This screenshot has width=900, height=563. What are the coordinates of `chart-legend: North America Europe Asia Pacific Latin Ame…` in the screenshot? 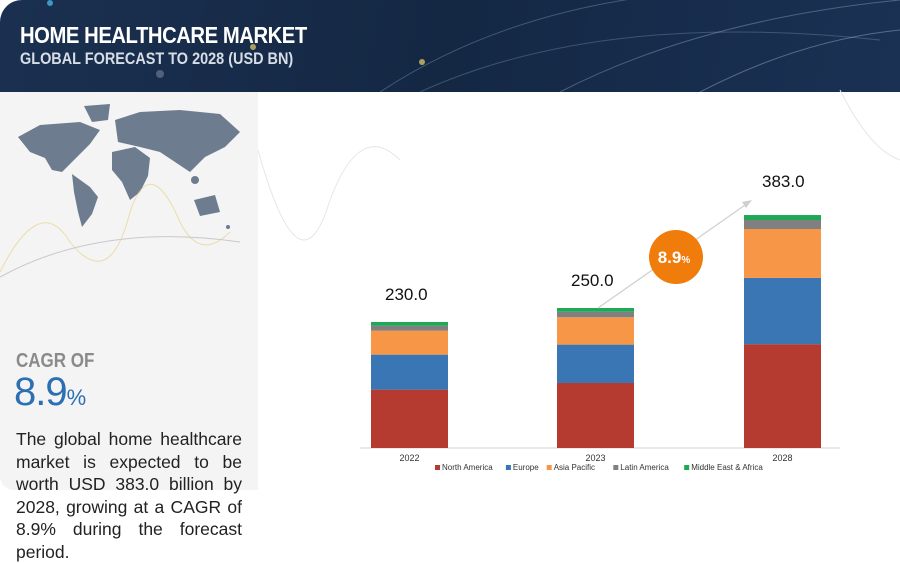 It's located at (599, 467).